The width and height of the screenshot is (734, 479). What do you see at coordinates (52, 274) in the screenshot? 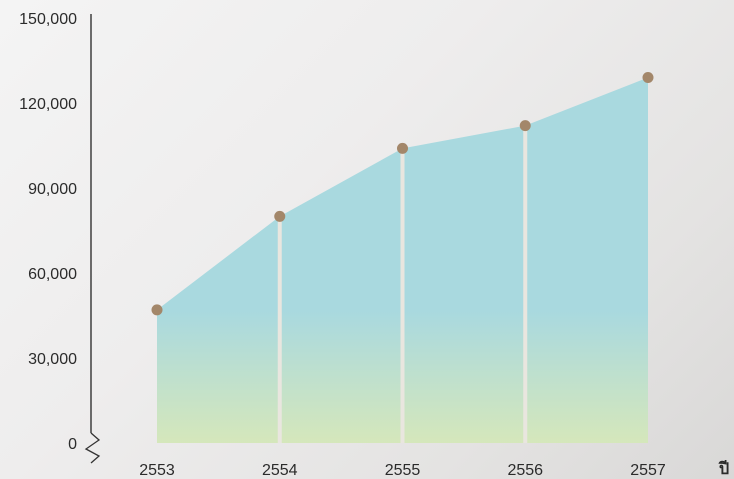
I see `y-tick-label: 60,000` at bounding box center [52, 274].